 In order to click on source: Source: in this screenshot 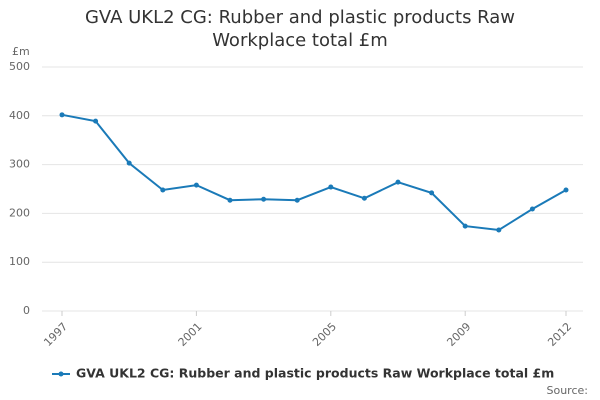, I will do `click(568, 390)`.